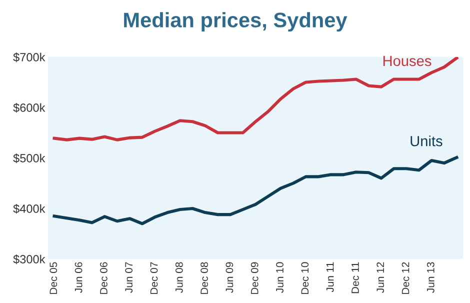 The height and width of the screenshot is (303, 470). Describe the element at coordinates (254, 278) in the screenshot. I see `x-tick-label: Dec 09` at that location.